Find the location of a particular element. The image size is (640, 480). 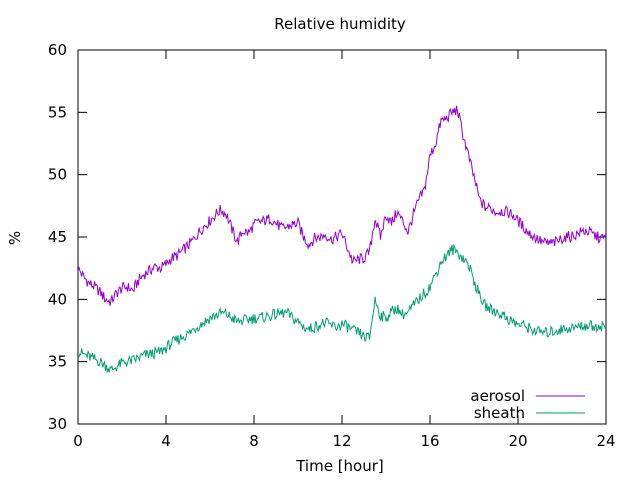

x-tick-label: 16 is located at coordinates (429, 441).